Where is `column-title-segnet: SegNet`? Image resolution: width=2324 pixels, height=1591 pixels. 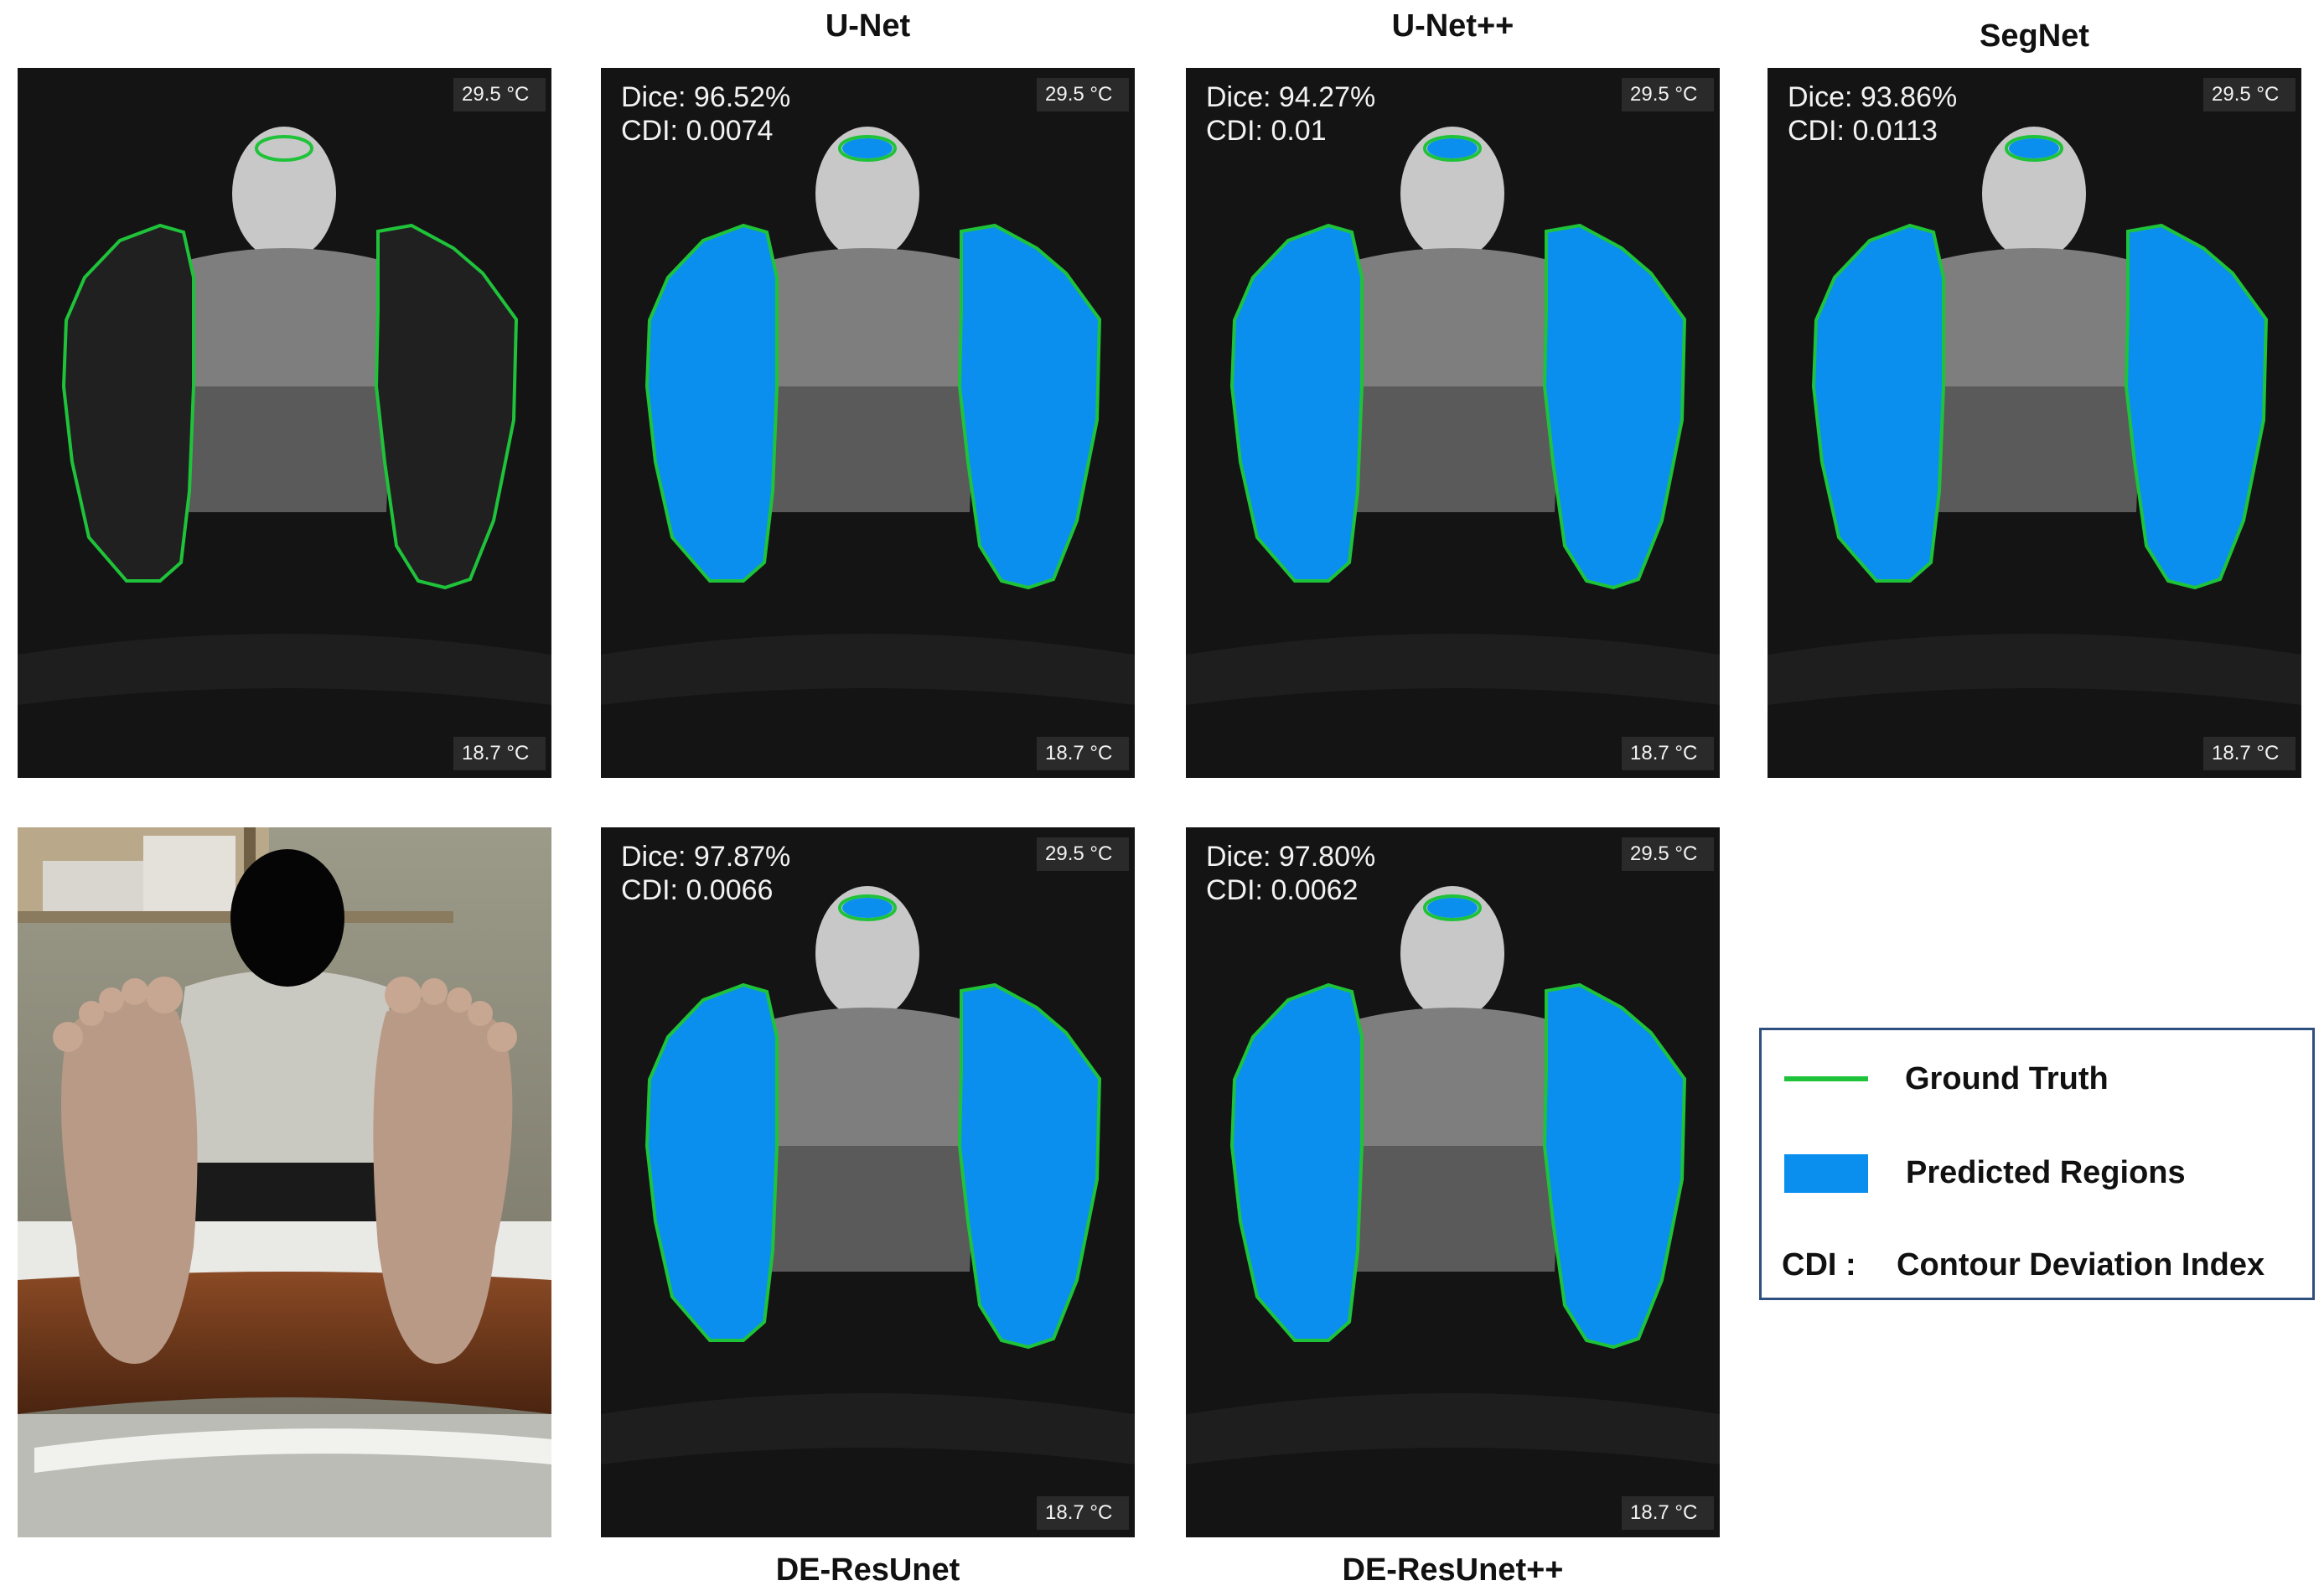
column-title-segnet: SegNet is located at coordinates (2035, 36).